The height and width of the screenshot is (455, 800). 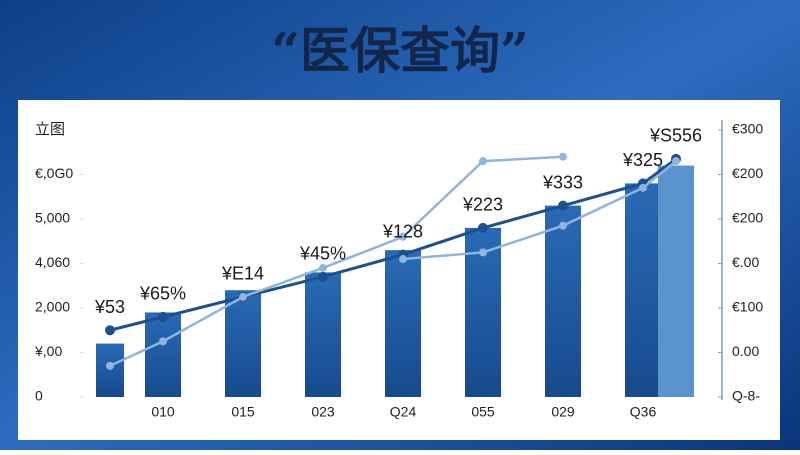 I want to click on y-tick-label: 2,000, so click(x=52, y=307).